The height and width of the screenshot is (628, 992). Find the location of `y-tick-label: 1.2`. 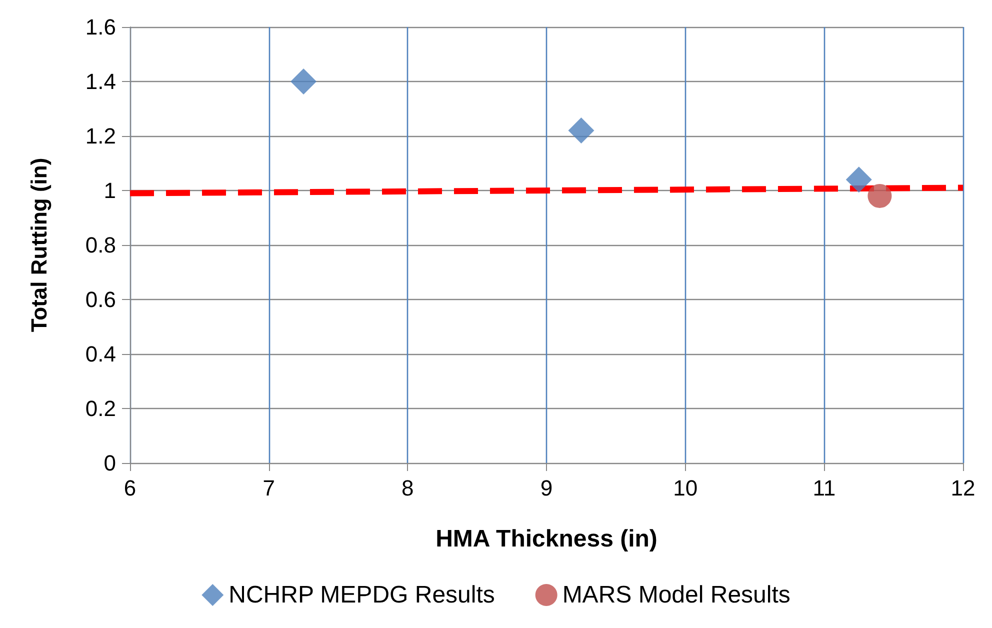

y-tick-label: 1.2 is located at coordinates (100, 136).